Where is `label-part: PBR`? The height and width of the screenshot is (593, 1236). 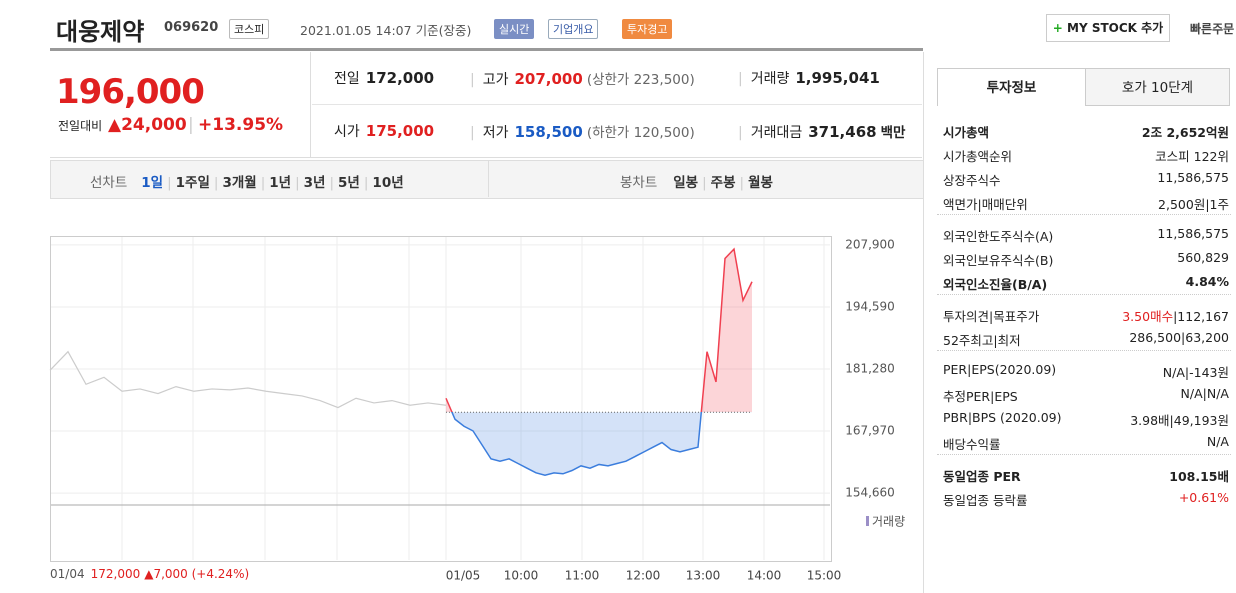 label-part: PBR is located at coordinates (955, 417).